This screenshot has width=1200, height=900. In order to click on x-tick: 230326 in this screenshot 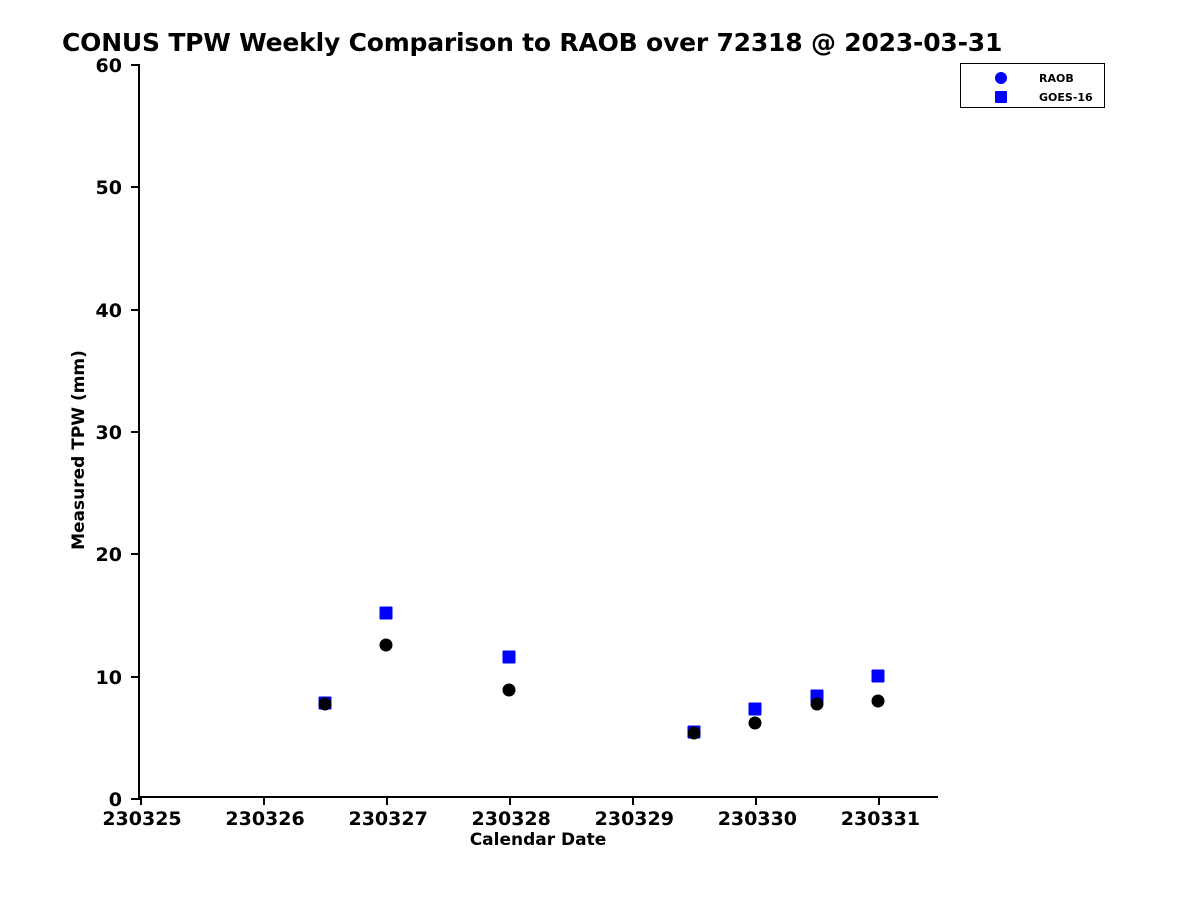, I will do `click(265, 813)`.